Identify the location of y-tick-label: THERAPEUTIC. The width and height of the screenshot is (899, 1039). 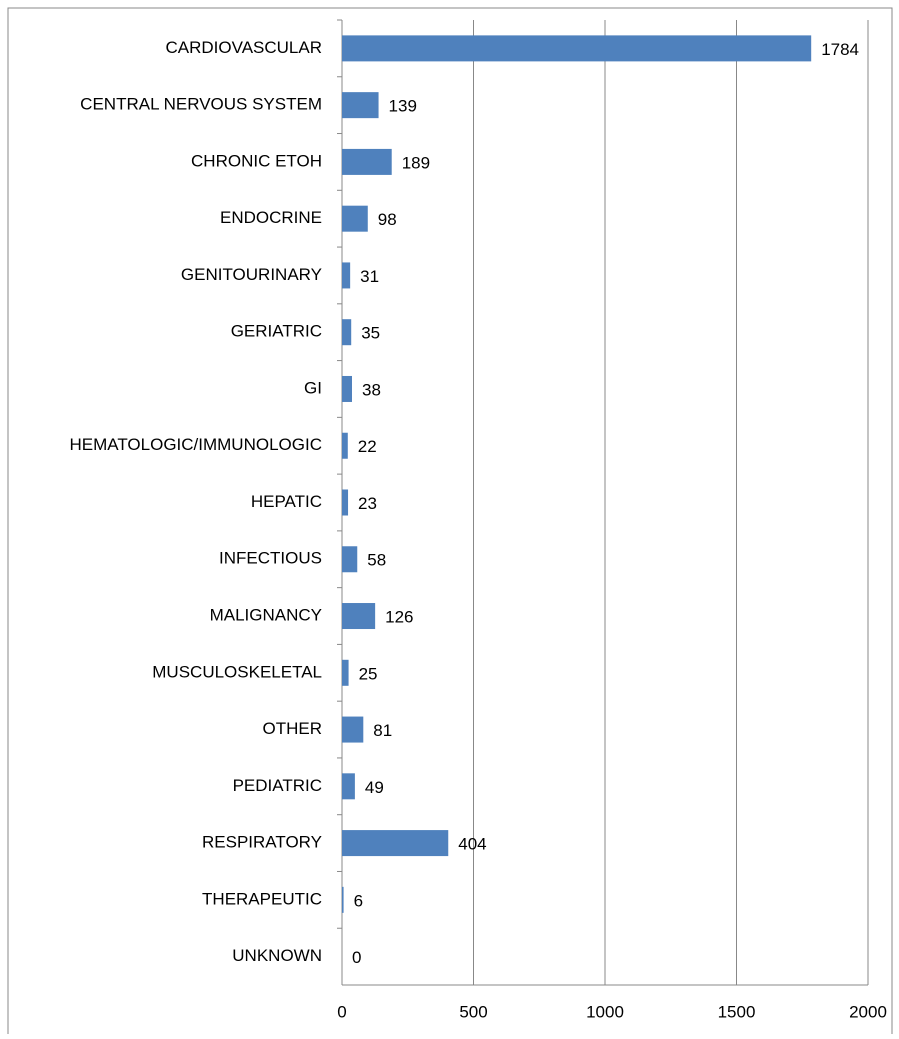
(262, 898).